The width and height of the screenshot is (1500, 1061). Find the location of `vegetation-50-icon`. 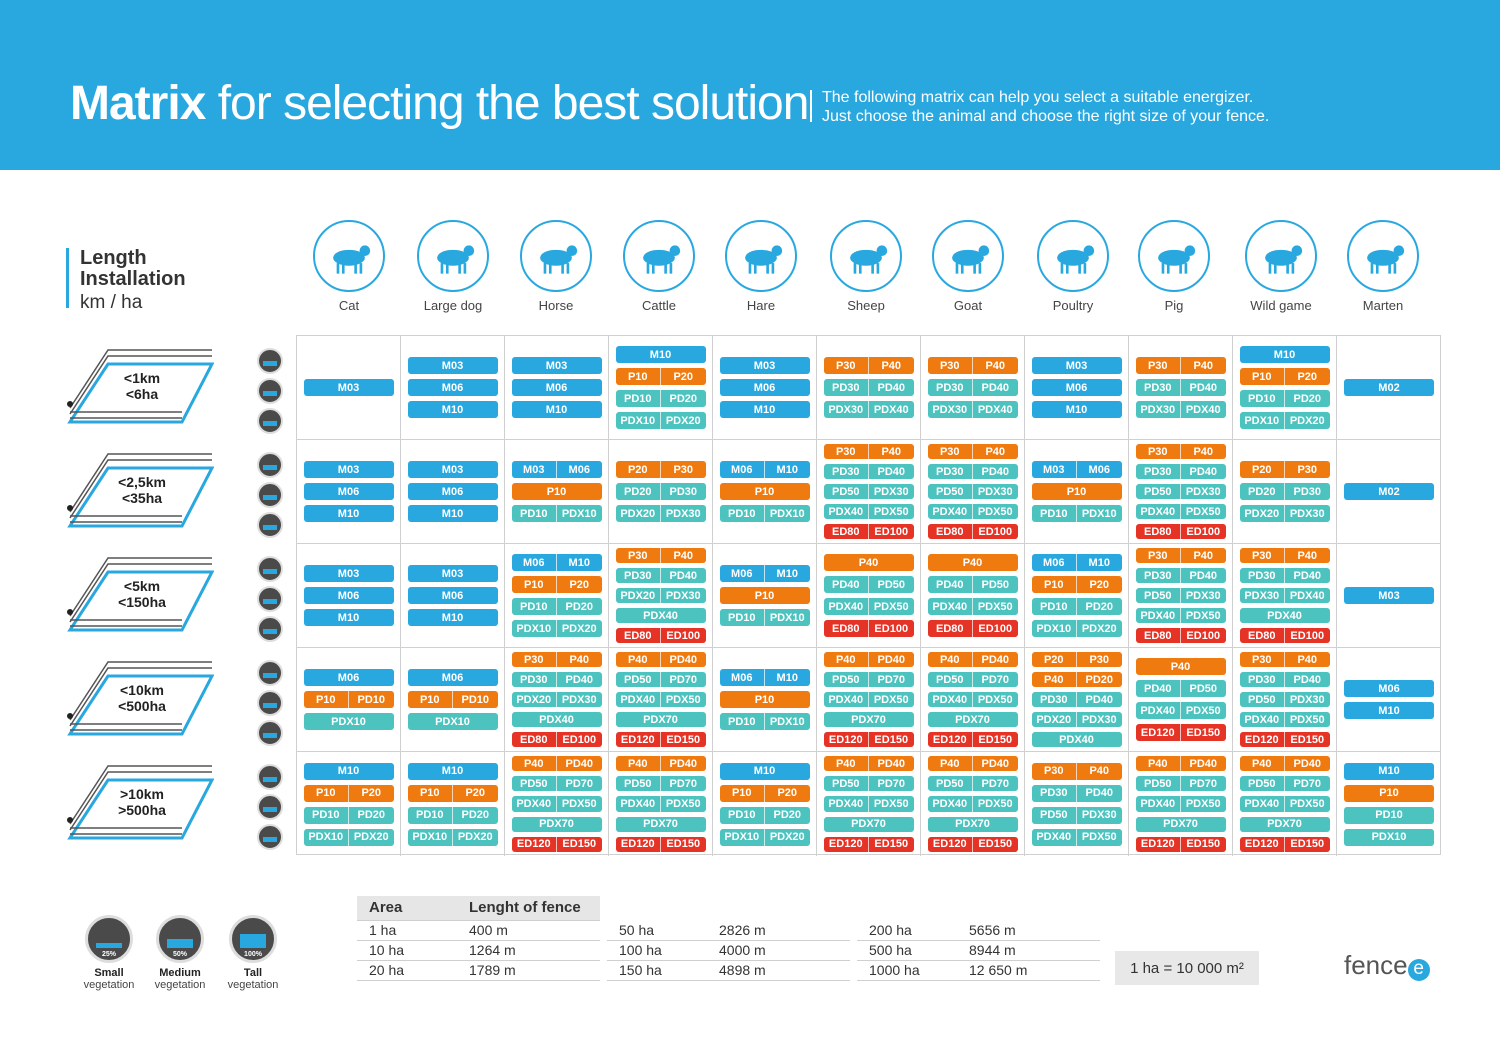

vegetation-50-icon is located at coordinates (270, 495).